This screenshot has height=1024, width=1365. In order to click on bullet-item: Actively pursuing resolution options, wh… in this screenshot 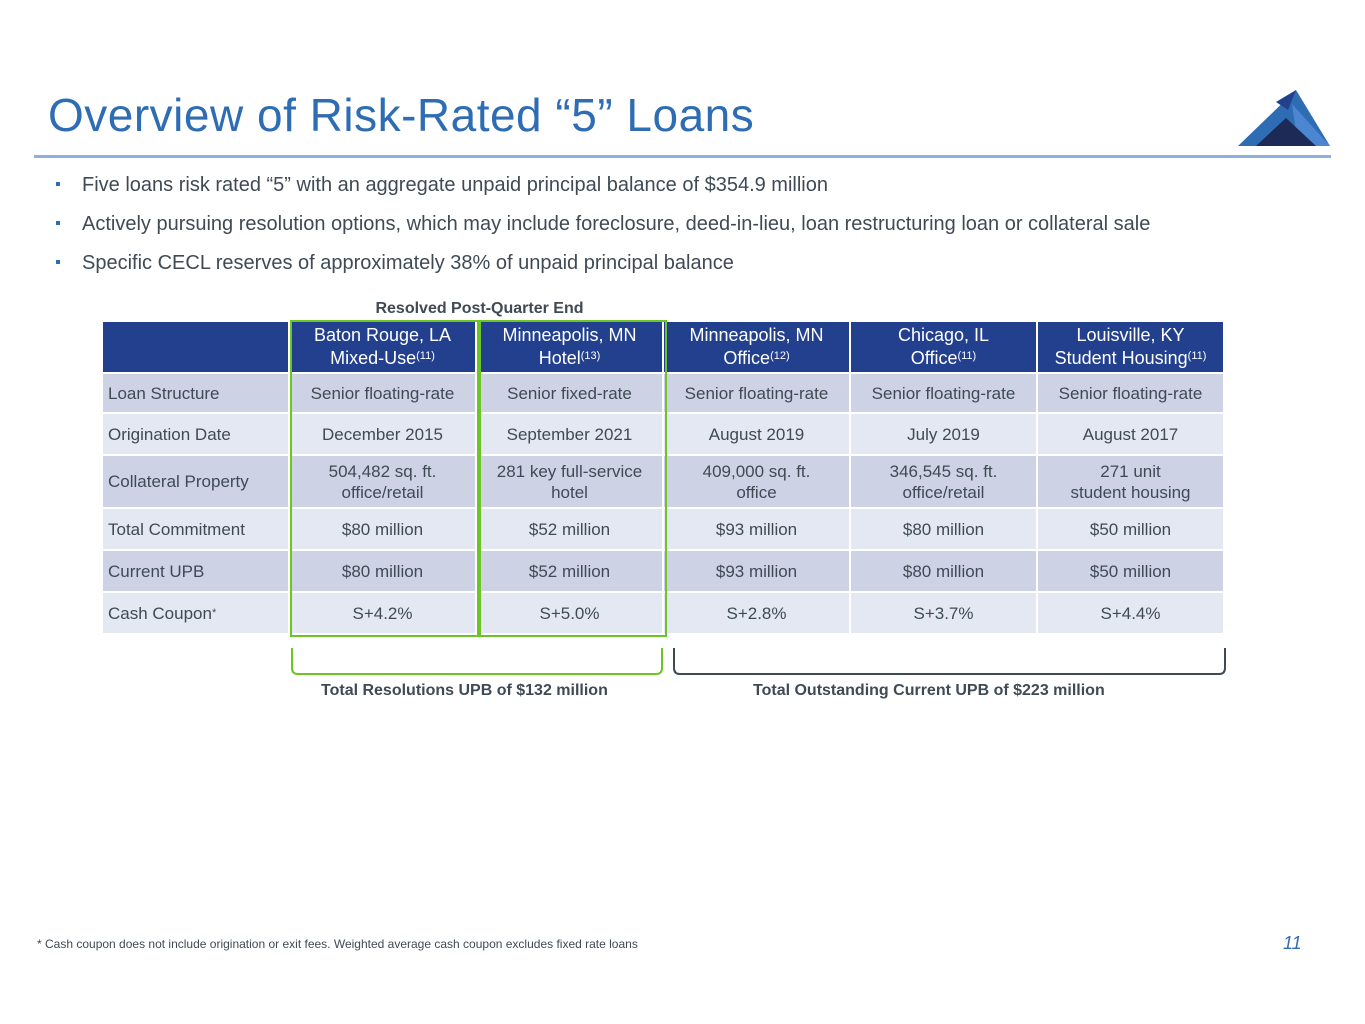, I will do `click(602, 223)`.